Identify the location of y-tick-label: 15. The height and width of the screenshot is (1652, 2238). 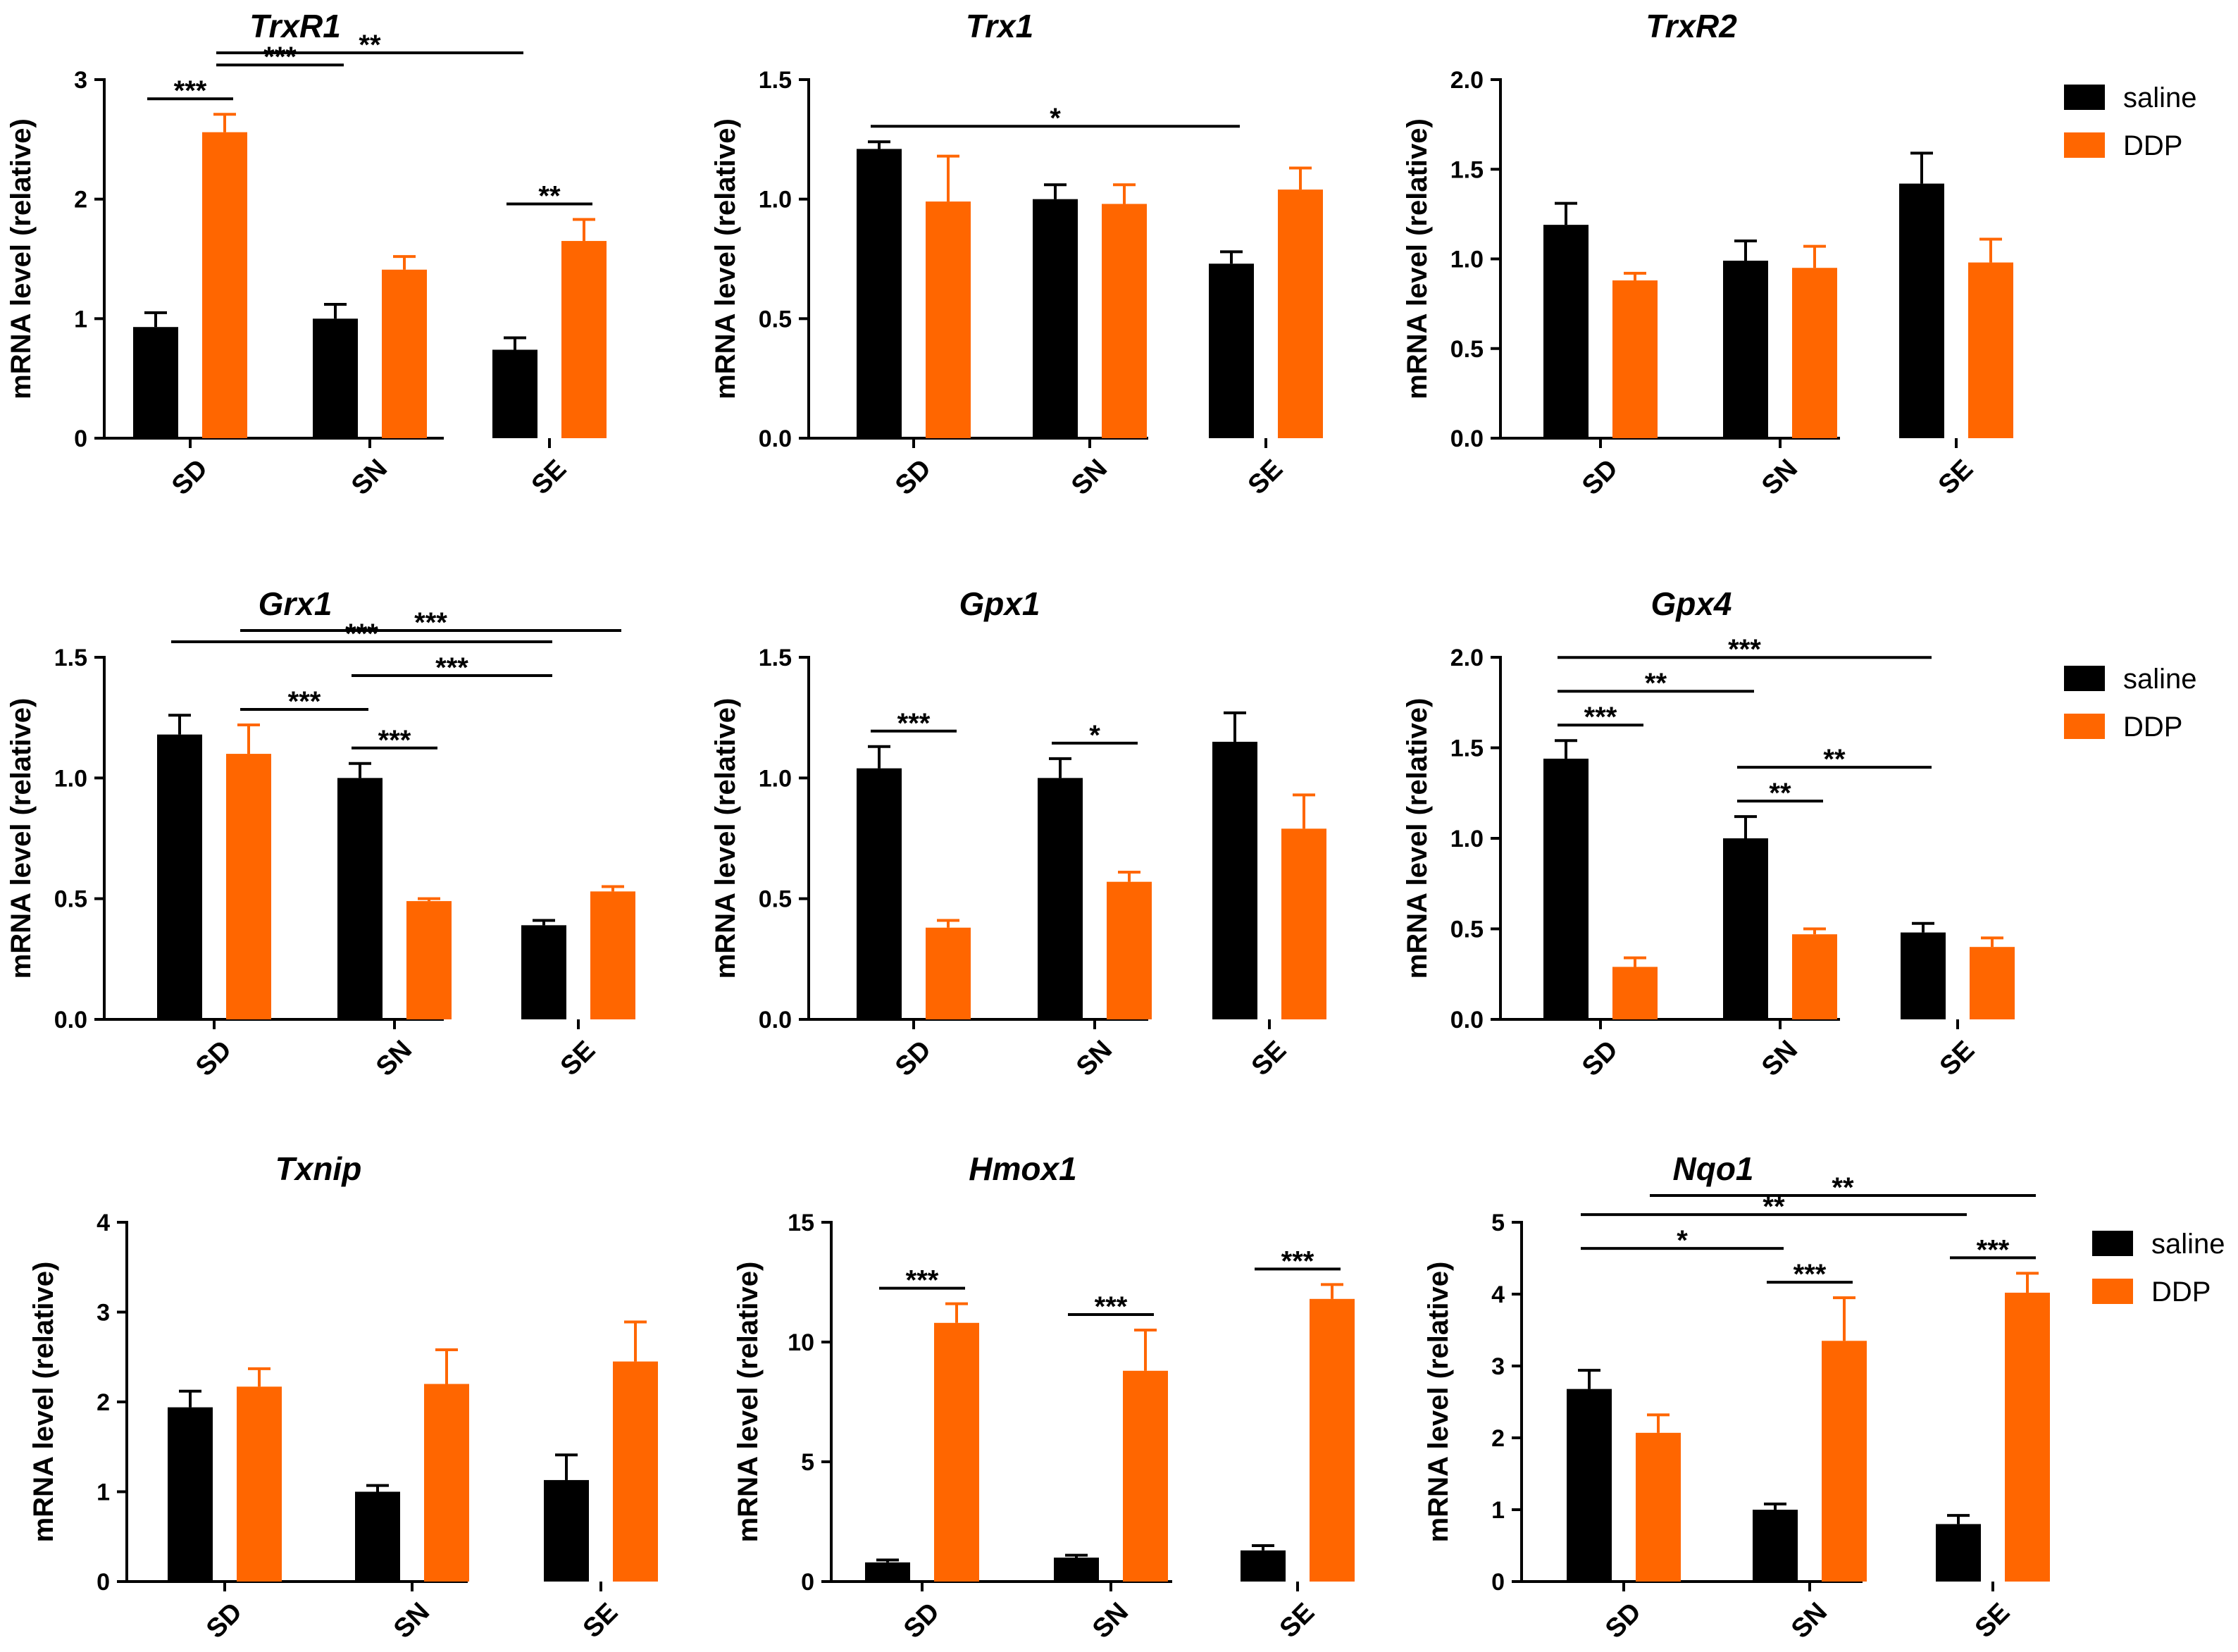
(801, 1223).